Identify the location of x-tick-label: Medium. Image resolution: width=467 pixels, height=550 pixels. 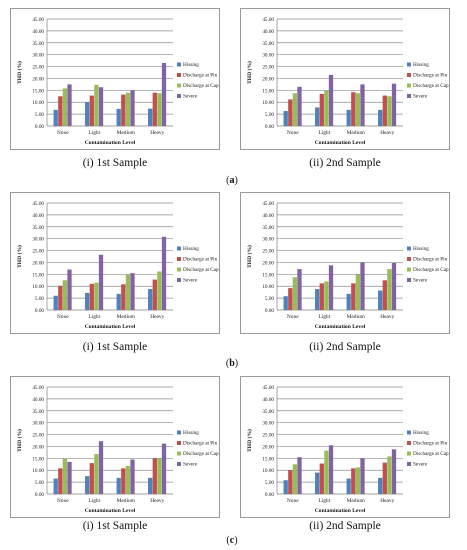
(126, 133).